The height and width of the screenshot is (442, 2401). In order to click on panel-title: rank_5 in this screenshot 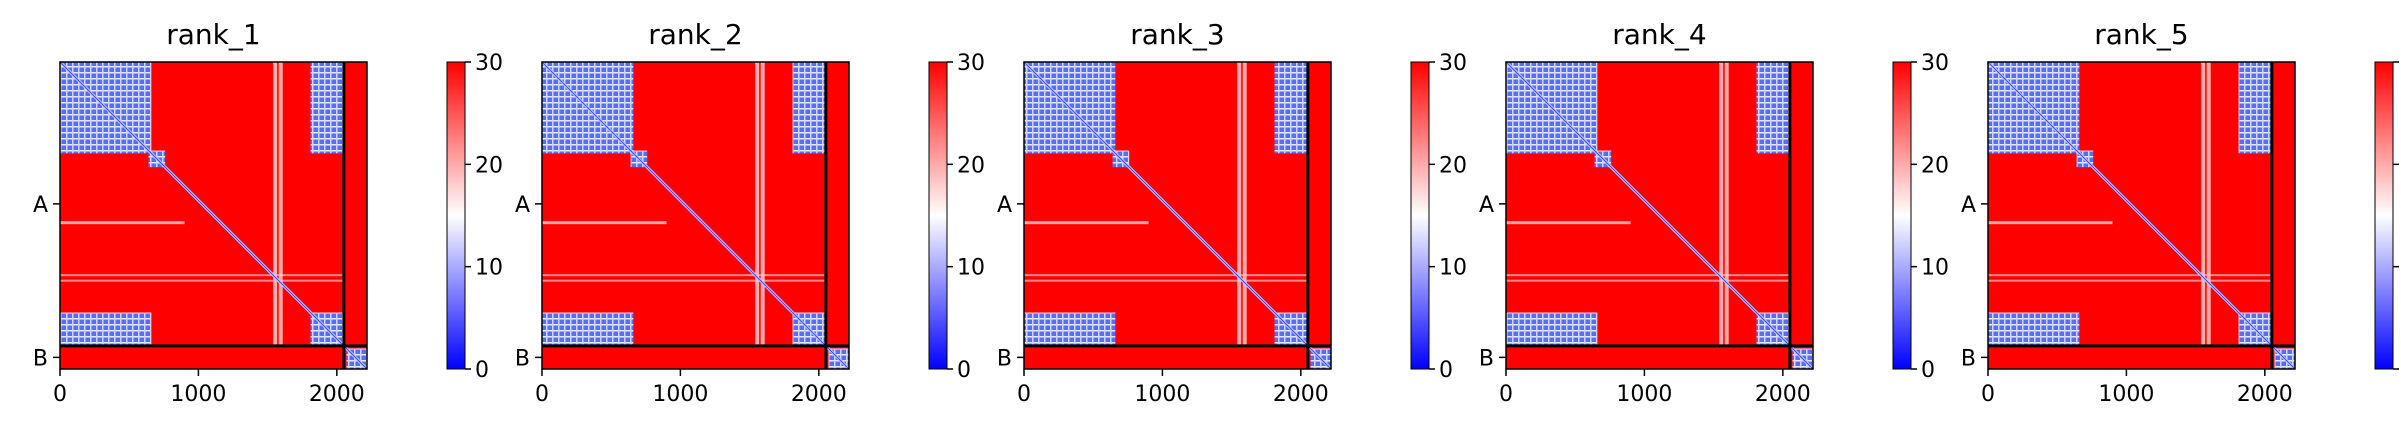, I will do `click(2141, 34)`.